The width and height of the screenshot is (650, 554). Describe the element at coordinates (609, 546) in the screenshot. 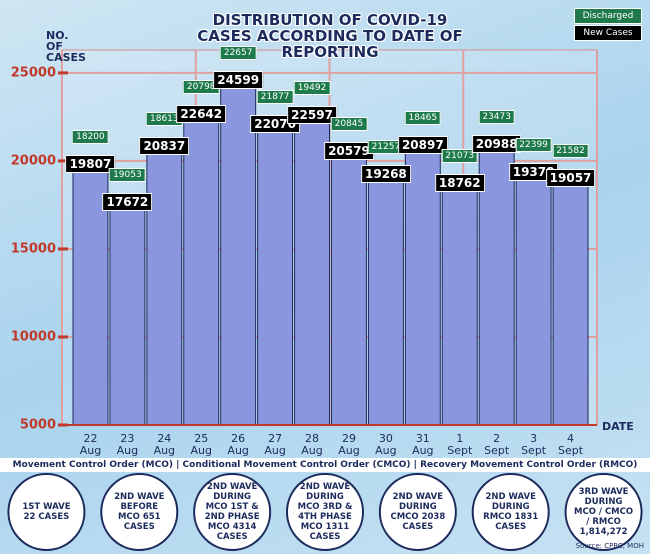

I see `source: Source: CPRC, MOH` at that location.